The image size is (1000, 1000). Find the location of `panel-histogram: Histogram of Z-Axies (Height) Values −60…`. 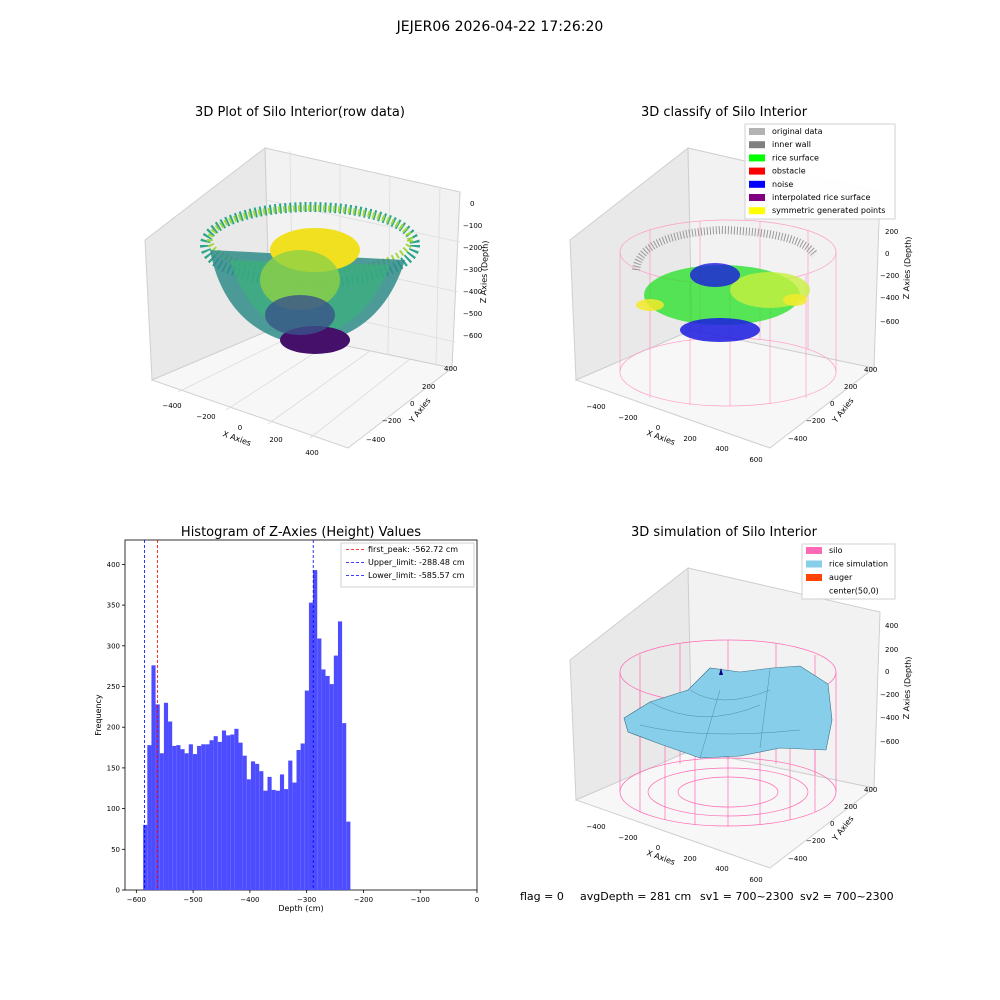

panel-histogram: Histogram of Z-Axies (Height) Values −60… is located at coordinates (286, 719).